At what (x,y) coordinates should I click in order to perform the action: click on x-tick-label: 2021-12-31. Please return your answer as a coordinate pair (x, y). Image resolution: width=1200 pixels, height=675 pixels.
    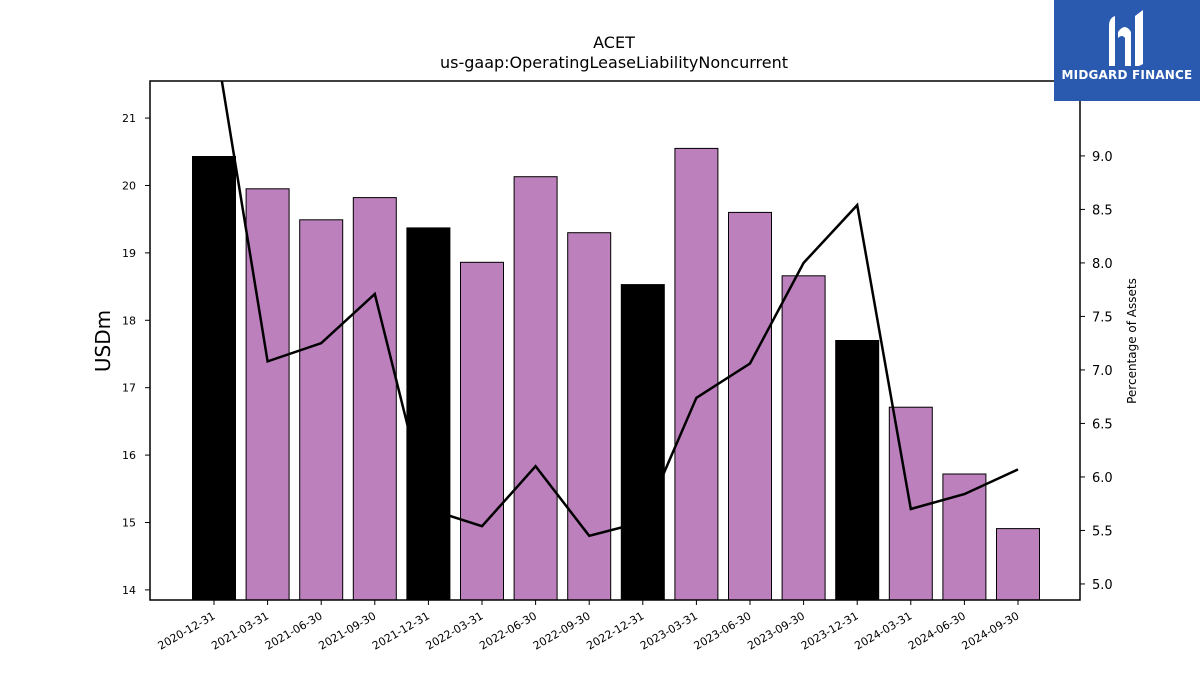
    Looking at the image, I should click on (401, 630).